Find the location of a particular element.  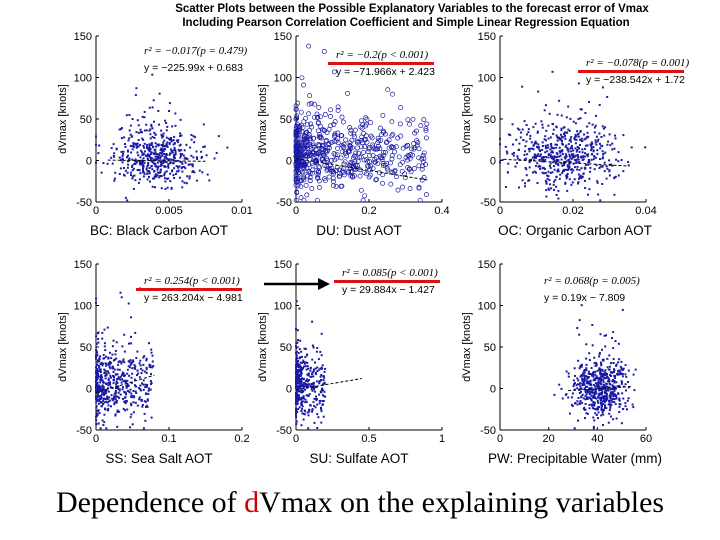

arrow-icon is located at coordinates (297, 284).